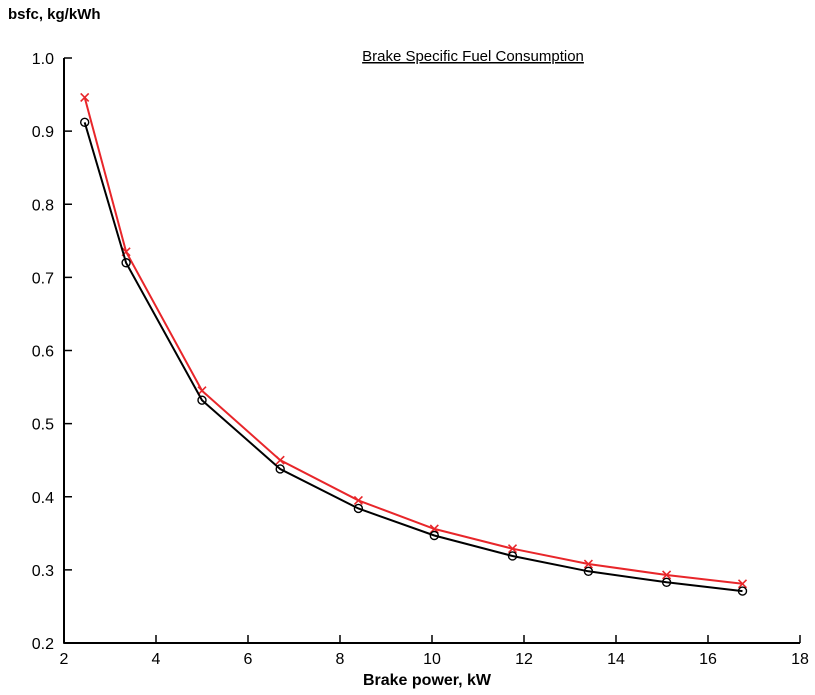 The width and height of the screenshot is (815, 695). What do you see at coordinates (43, 278) in the screenshot?
I see `y-tick-label-5: 0.7` at bounding box center [43, 278].